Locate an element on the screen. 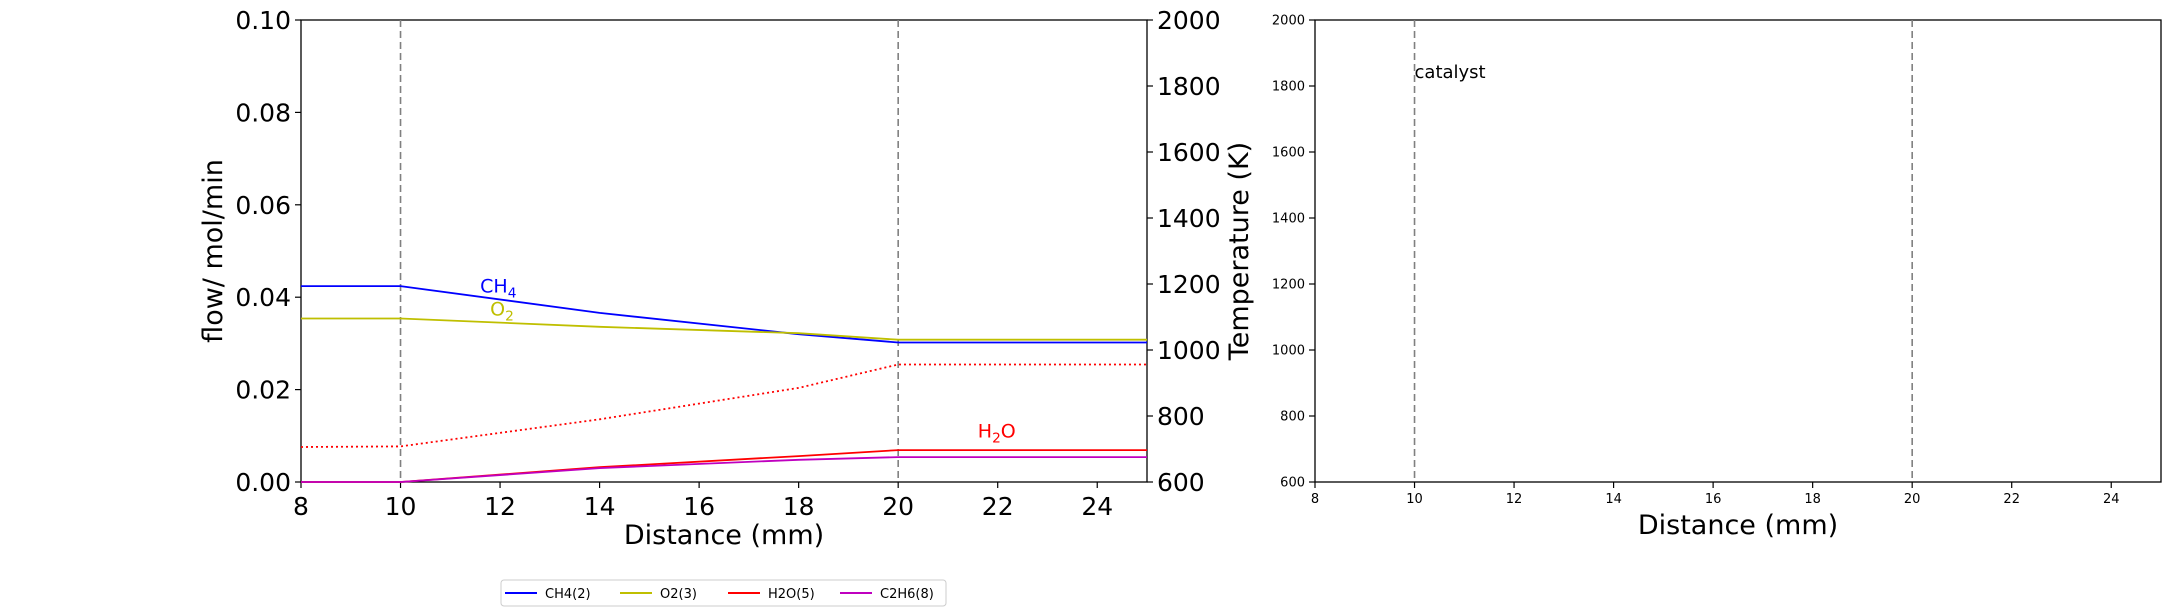  y-tick-label: 1800 is located at coordinates (1288, 87).